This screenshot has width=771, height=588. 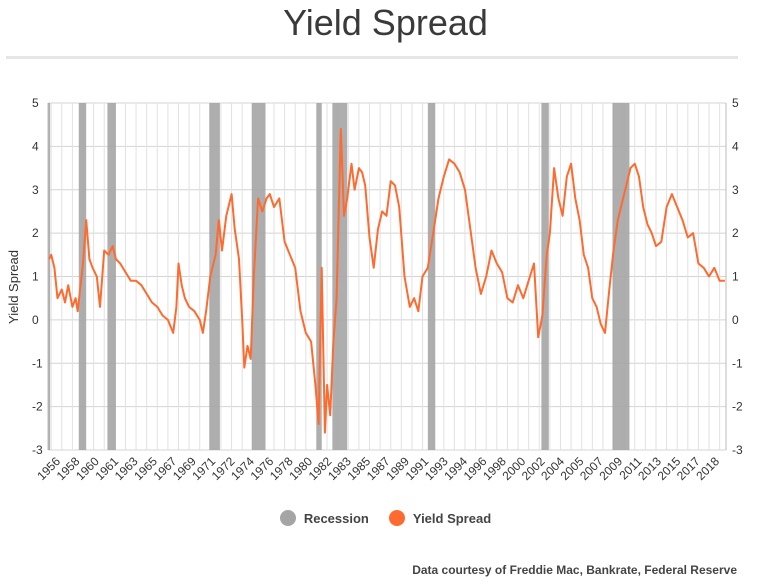 I want to click on y-tick-label-left: 1, so click(x=35, y=277).